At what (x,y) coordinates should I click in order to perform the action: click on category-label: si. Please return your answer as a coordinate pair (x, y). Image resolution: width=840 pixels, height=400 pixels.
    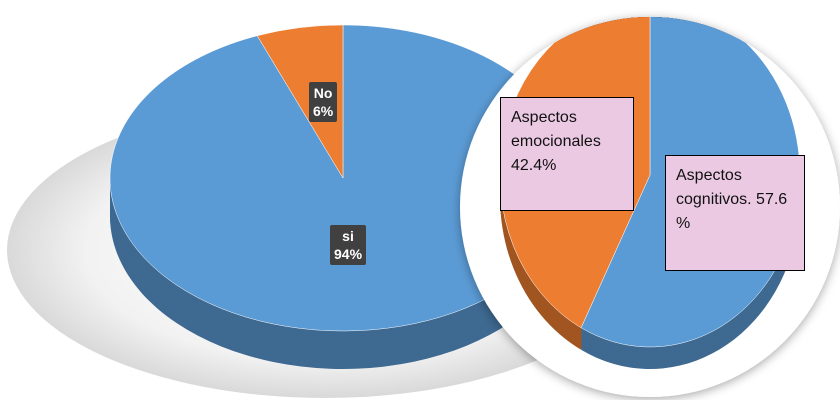
    Looking at the image, I should click on (348, 236).